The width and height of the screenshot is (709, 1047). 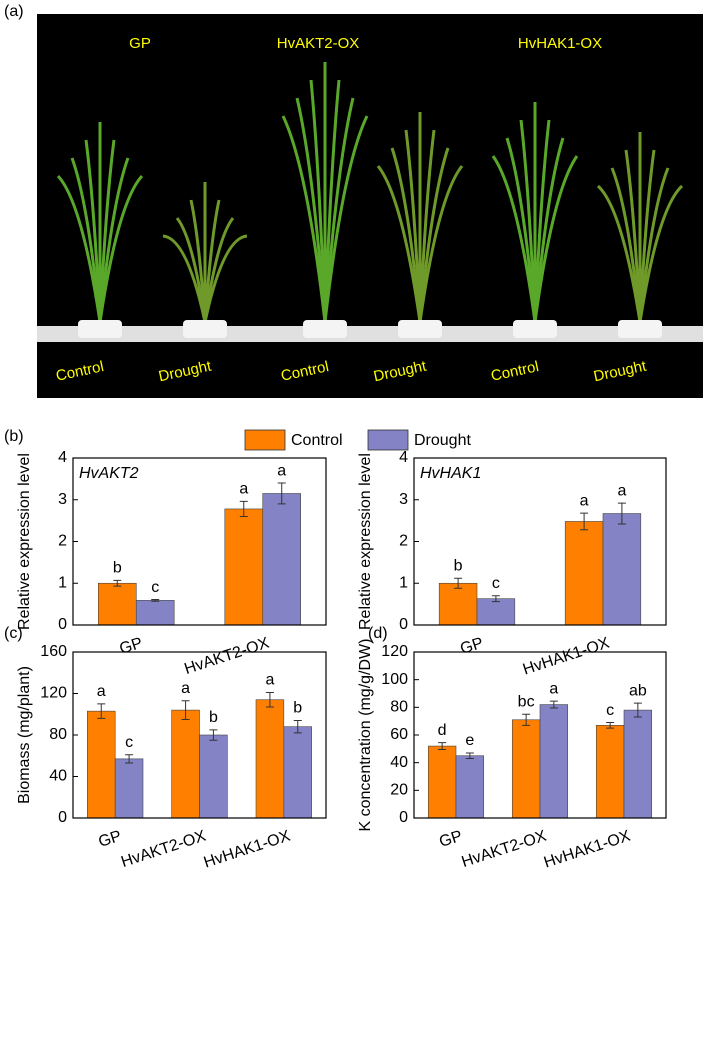 What do you see at coordinates (394, 679) in the screenshot?
I see `y-tick-label: 100` at bounding box center [394, 679].